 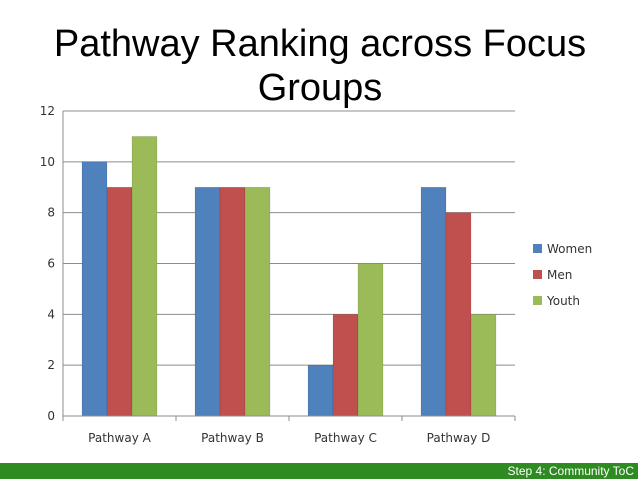 What do you see at coordinates (51, 213) in the screenshot?
I see `y-tick-label: 8` at bounding box center [51, 213].